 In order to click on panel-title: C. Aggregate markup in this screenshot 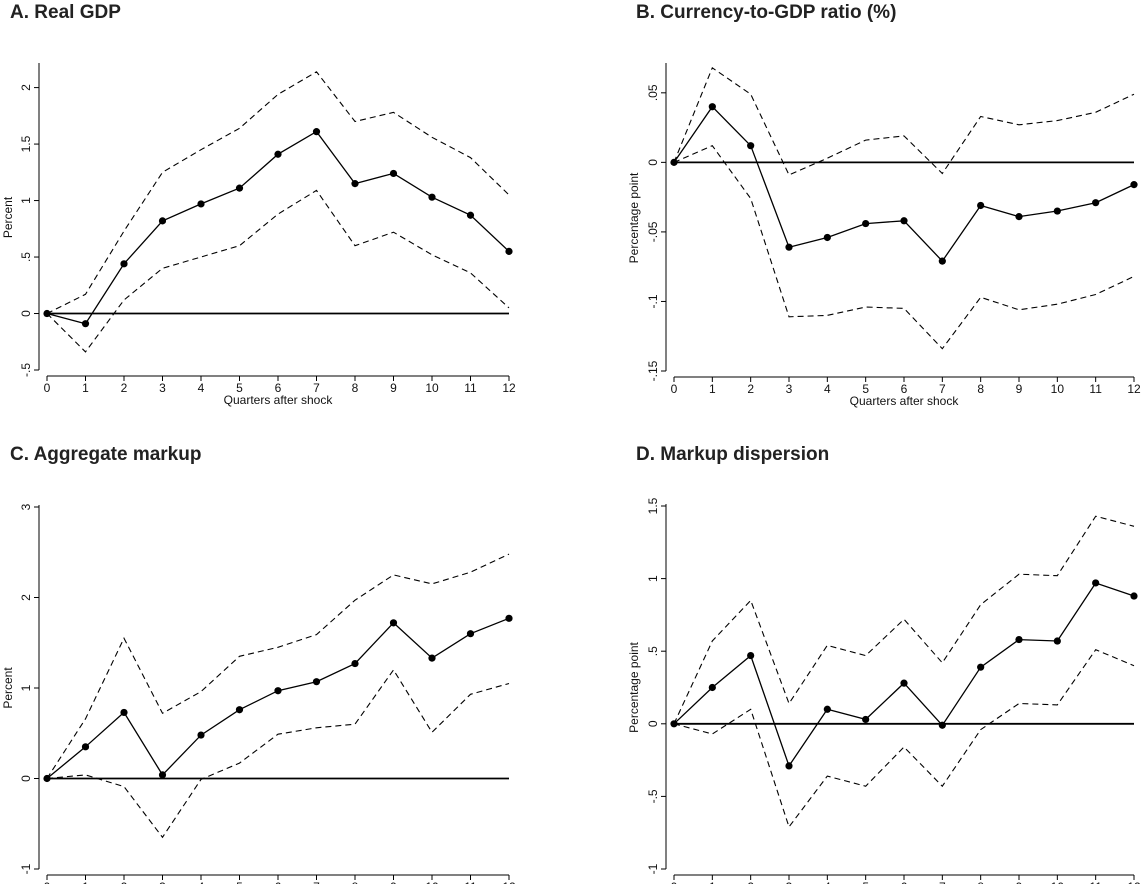, I will do `click(106, 454)`.